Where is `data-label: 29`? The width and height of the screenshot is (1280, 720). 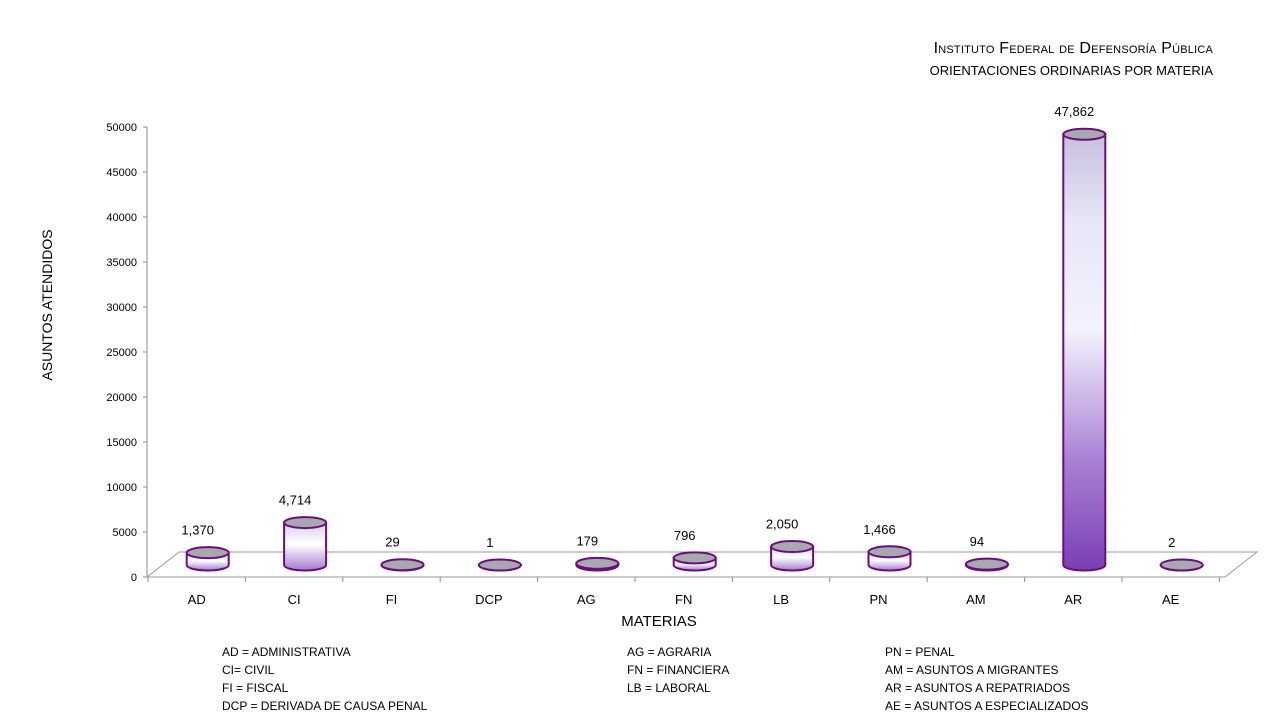
data-label: 29 is located at coordinates (392, 542).